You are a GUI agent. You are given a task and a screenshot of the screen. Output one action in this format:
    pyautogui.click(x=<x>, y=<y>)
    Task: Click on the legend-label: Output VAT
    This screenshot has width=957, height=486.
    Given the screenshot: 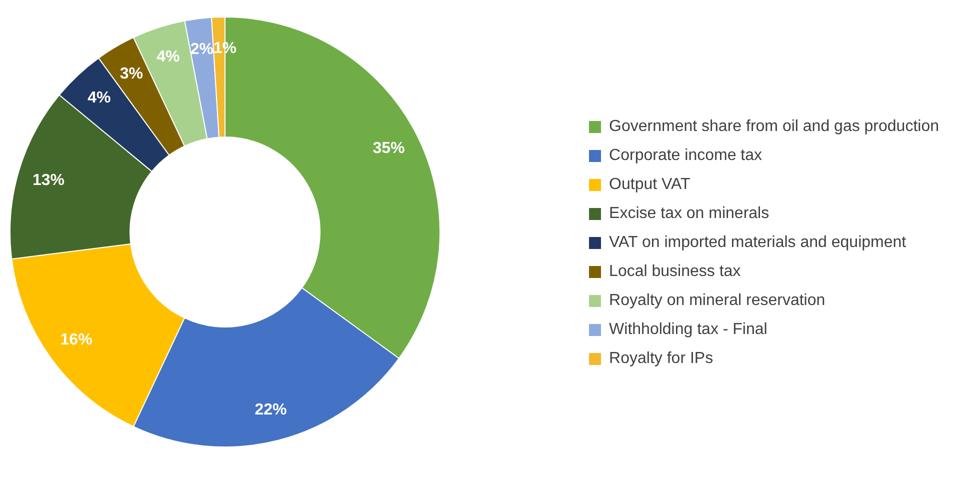 What is the action you would take?
    pyautogui.click(x=649, y=185)
    